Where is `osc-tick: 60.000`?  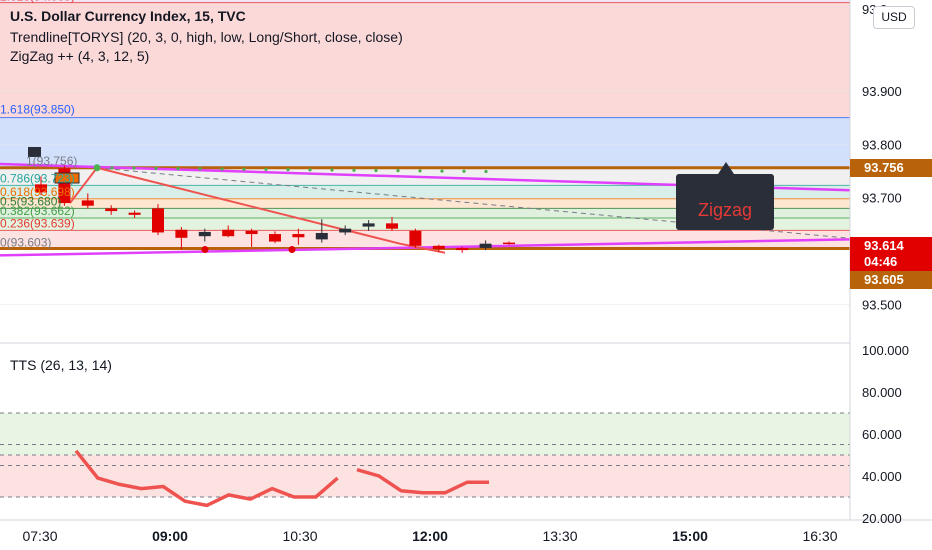
osc-tick: 60.000 is located at coordinates (882, 434).